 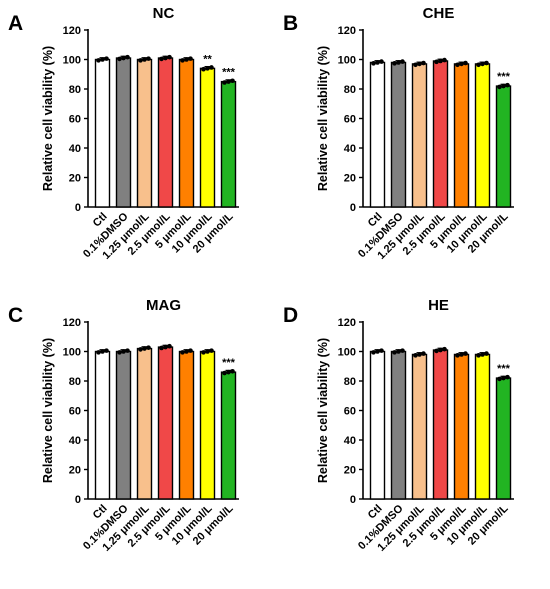 I want to click on panel-letter: A, so click(x=15, y=23).